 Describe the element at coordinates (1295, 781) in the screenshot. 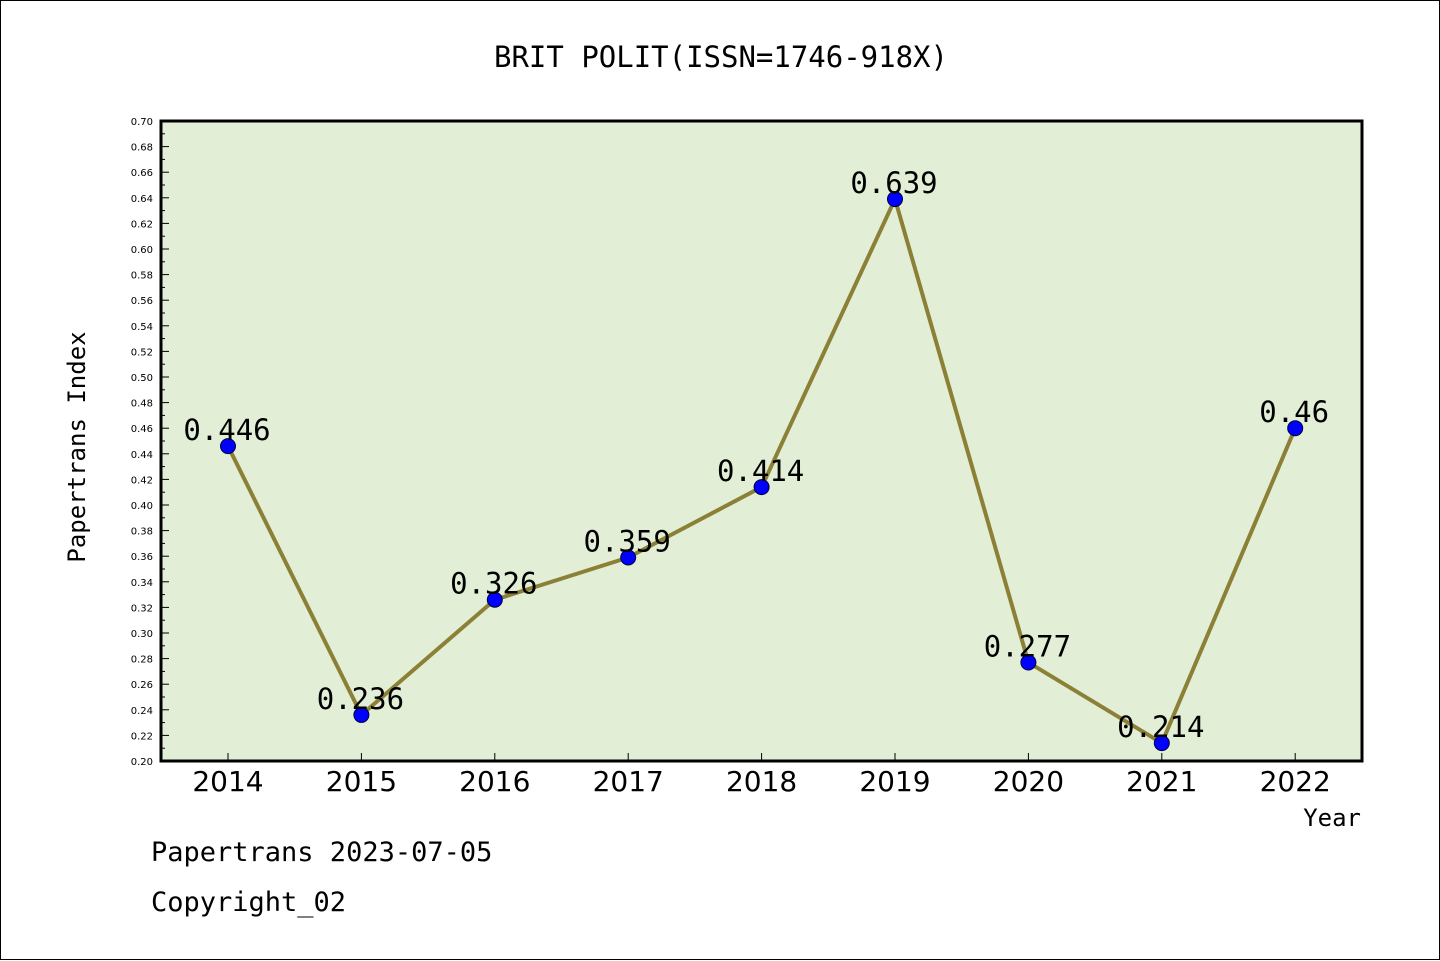

I see `x-tick-label: 2022` at that location.